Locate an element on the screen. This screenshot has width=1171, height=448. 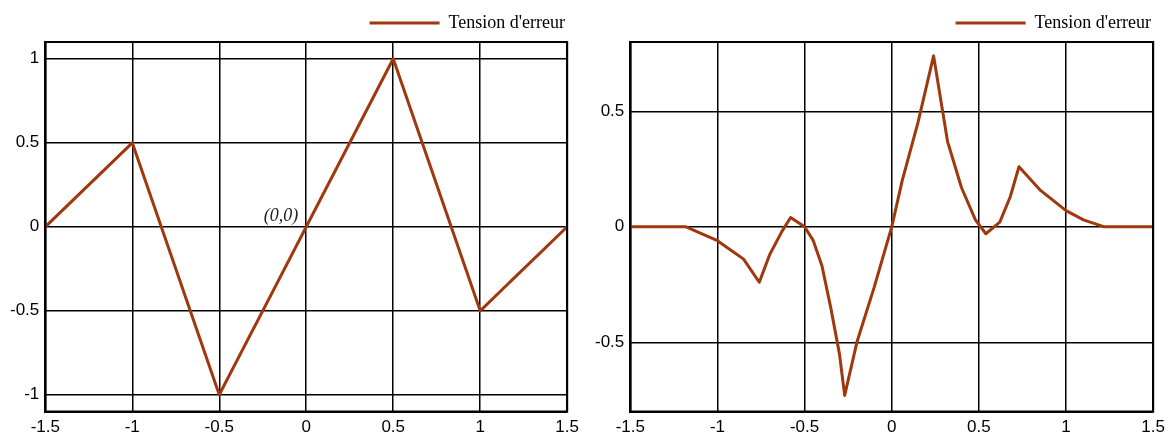
y-tick-label: 1 is located at coordinates (34, 58).